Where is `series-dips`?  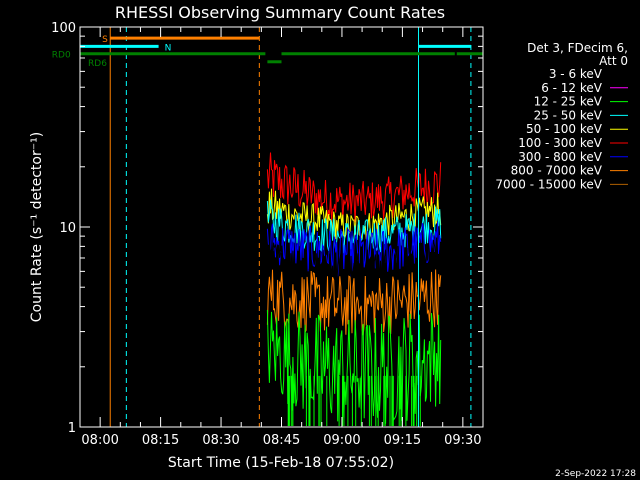 series-dips is located at coordinates (354, 400).